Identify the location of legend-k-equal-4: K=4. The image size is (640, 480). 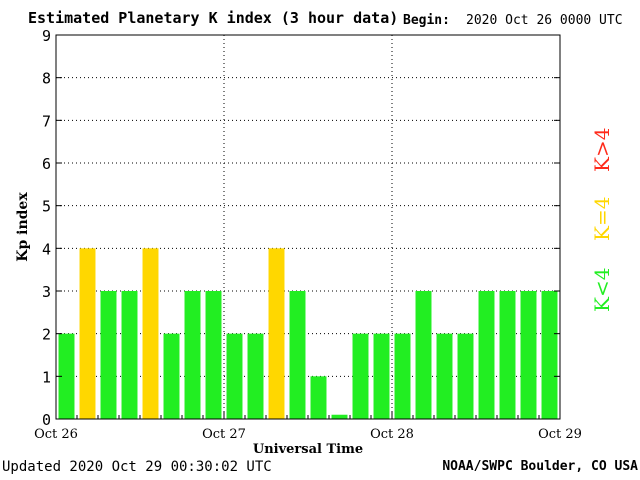
(602, 218).